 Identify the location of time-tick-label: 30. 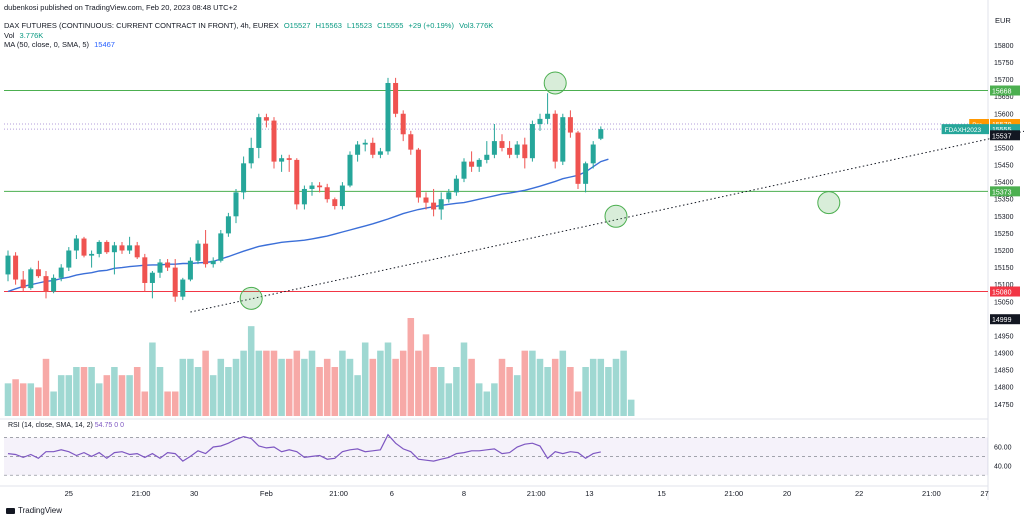
(194, 493).